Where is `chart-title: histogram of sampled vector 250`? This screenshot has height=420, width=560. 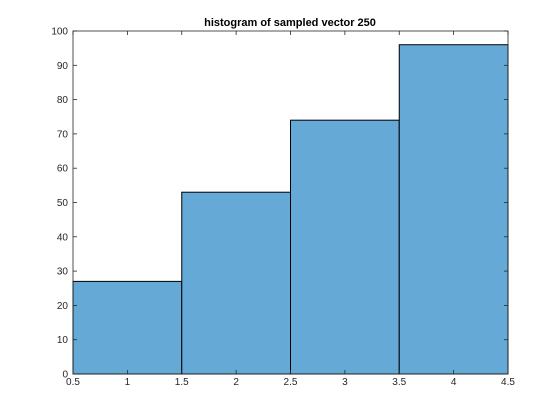
chart-title: histogram of sampled vector 250 is located at coordinates (290, 23).